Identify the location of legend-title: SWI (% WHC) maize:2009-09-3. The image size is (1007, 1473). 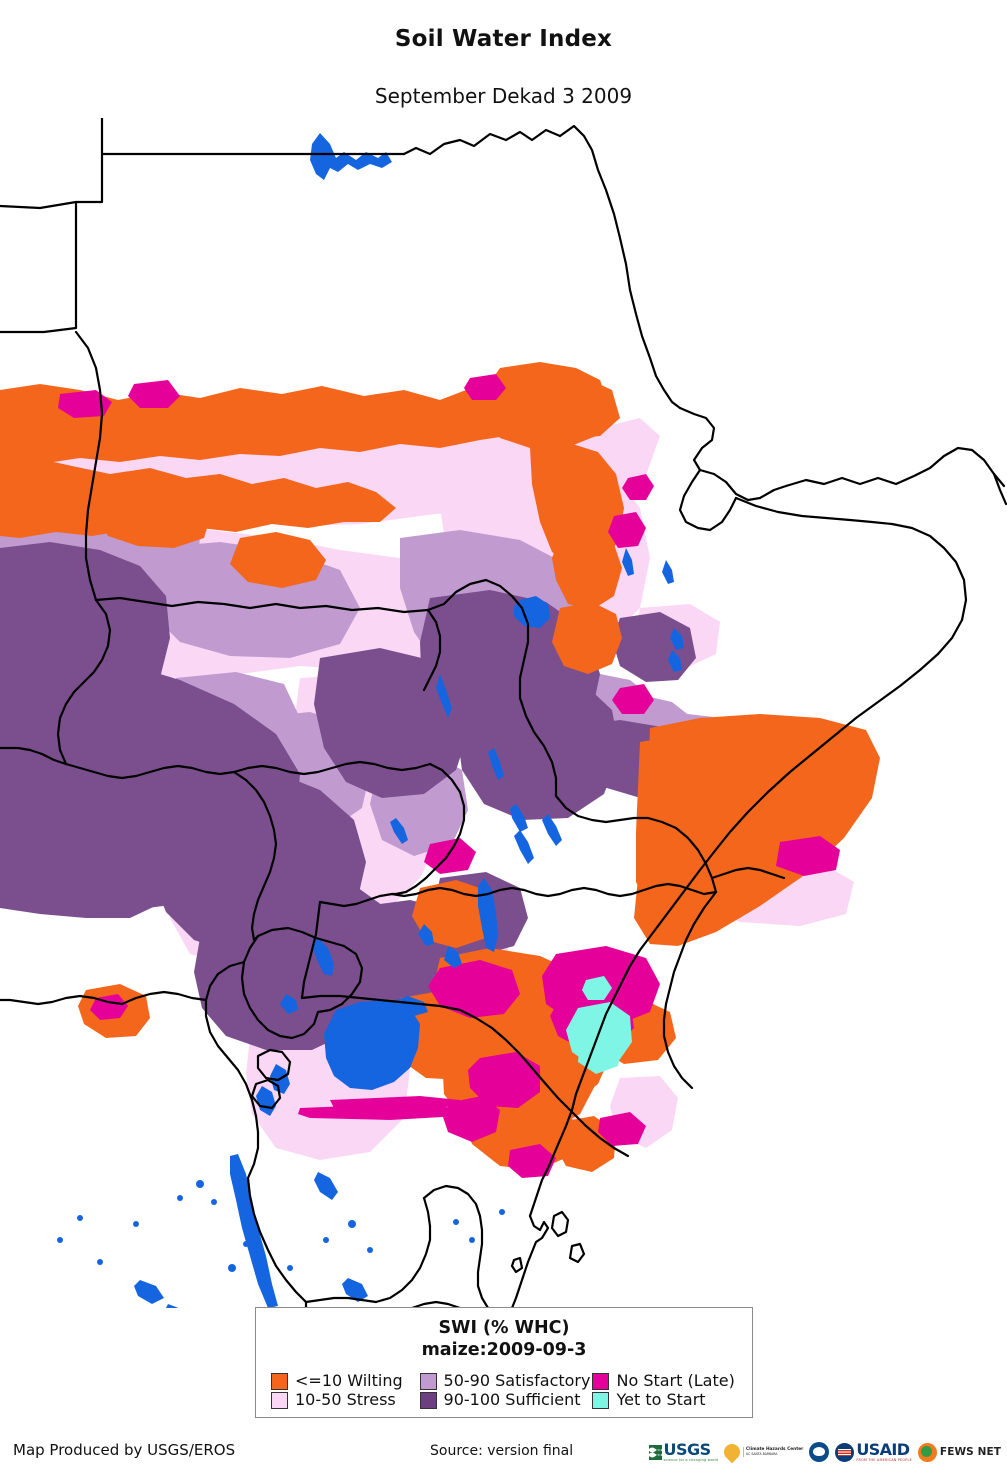
(504, 1335).